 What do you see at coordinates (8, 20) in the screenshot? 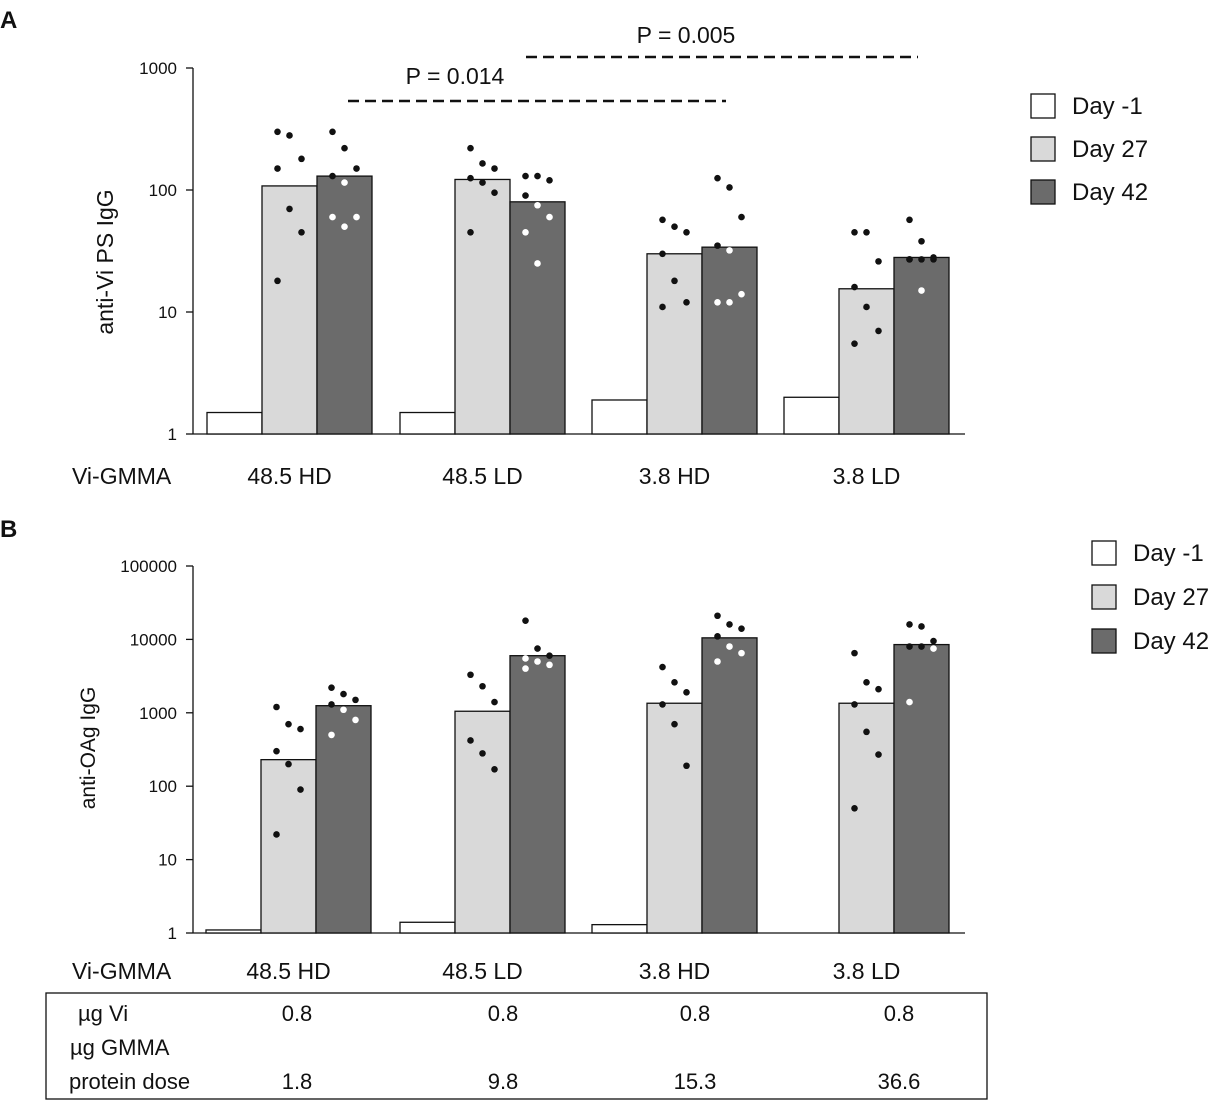
I see `panel-a-label: A` at bounding box center [8, 20].